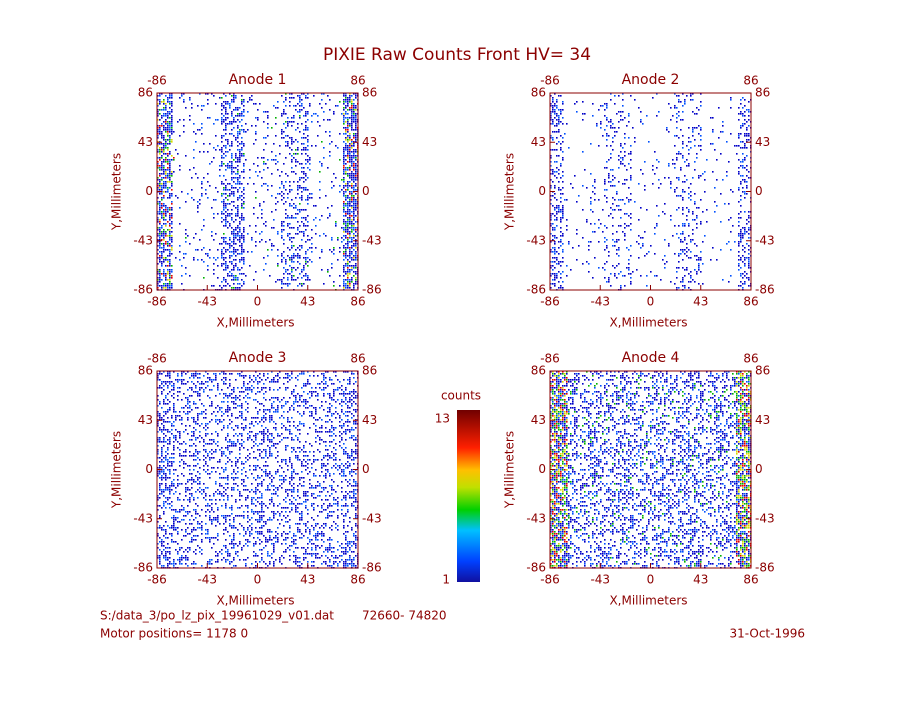  I want to click on record-range: 72660- 74820, so click(404, 616).